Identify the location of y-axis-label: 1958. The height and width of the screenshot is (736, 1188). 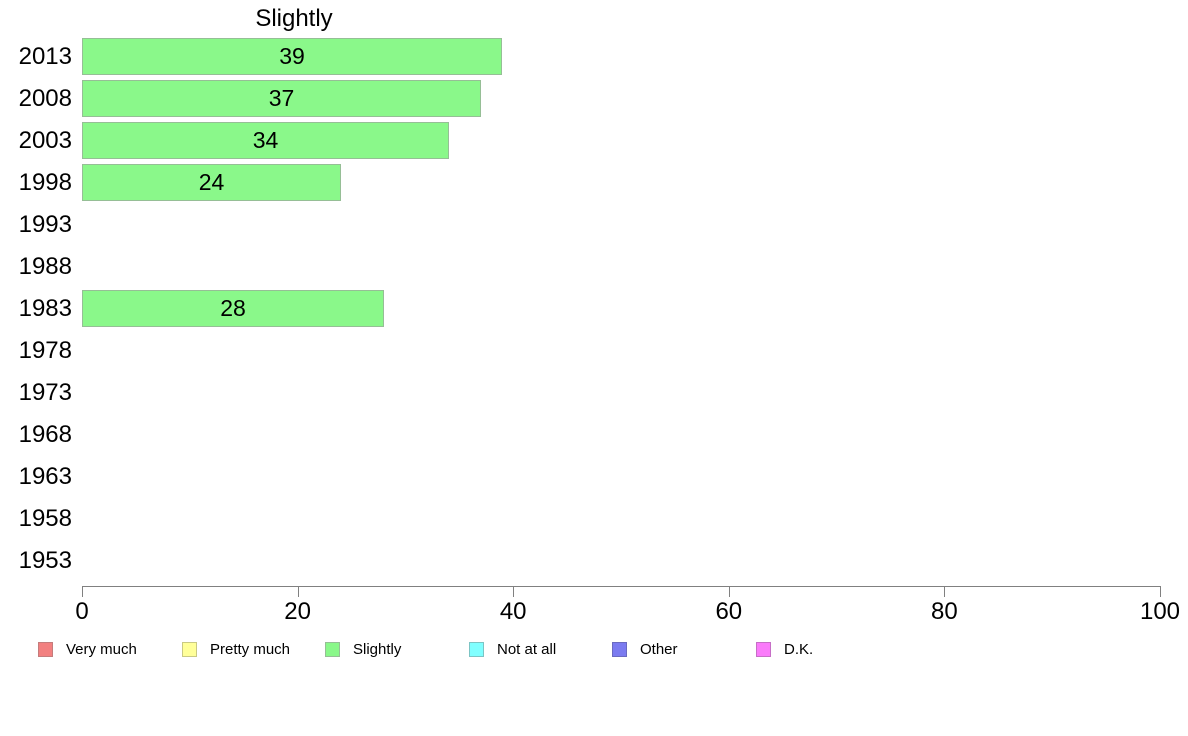
(45, 518).